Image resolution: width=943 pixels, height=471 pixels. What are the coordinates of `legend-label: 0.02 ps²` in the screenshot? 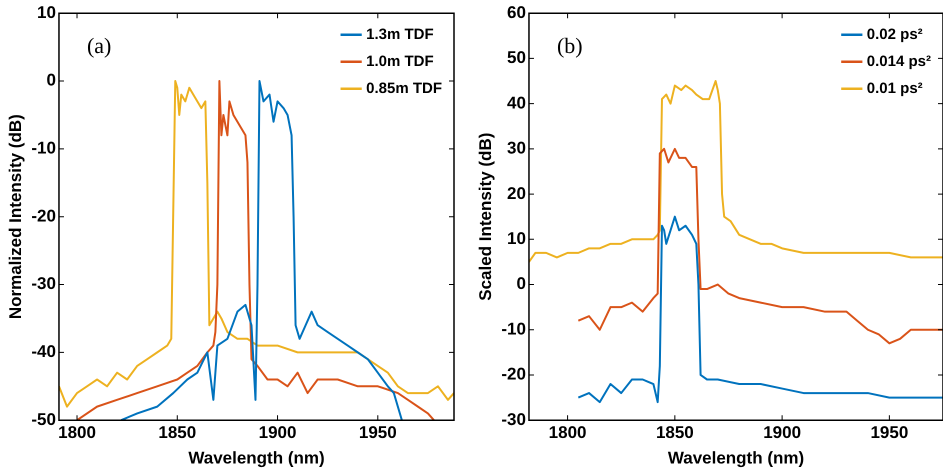 It's located at (894, 34).